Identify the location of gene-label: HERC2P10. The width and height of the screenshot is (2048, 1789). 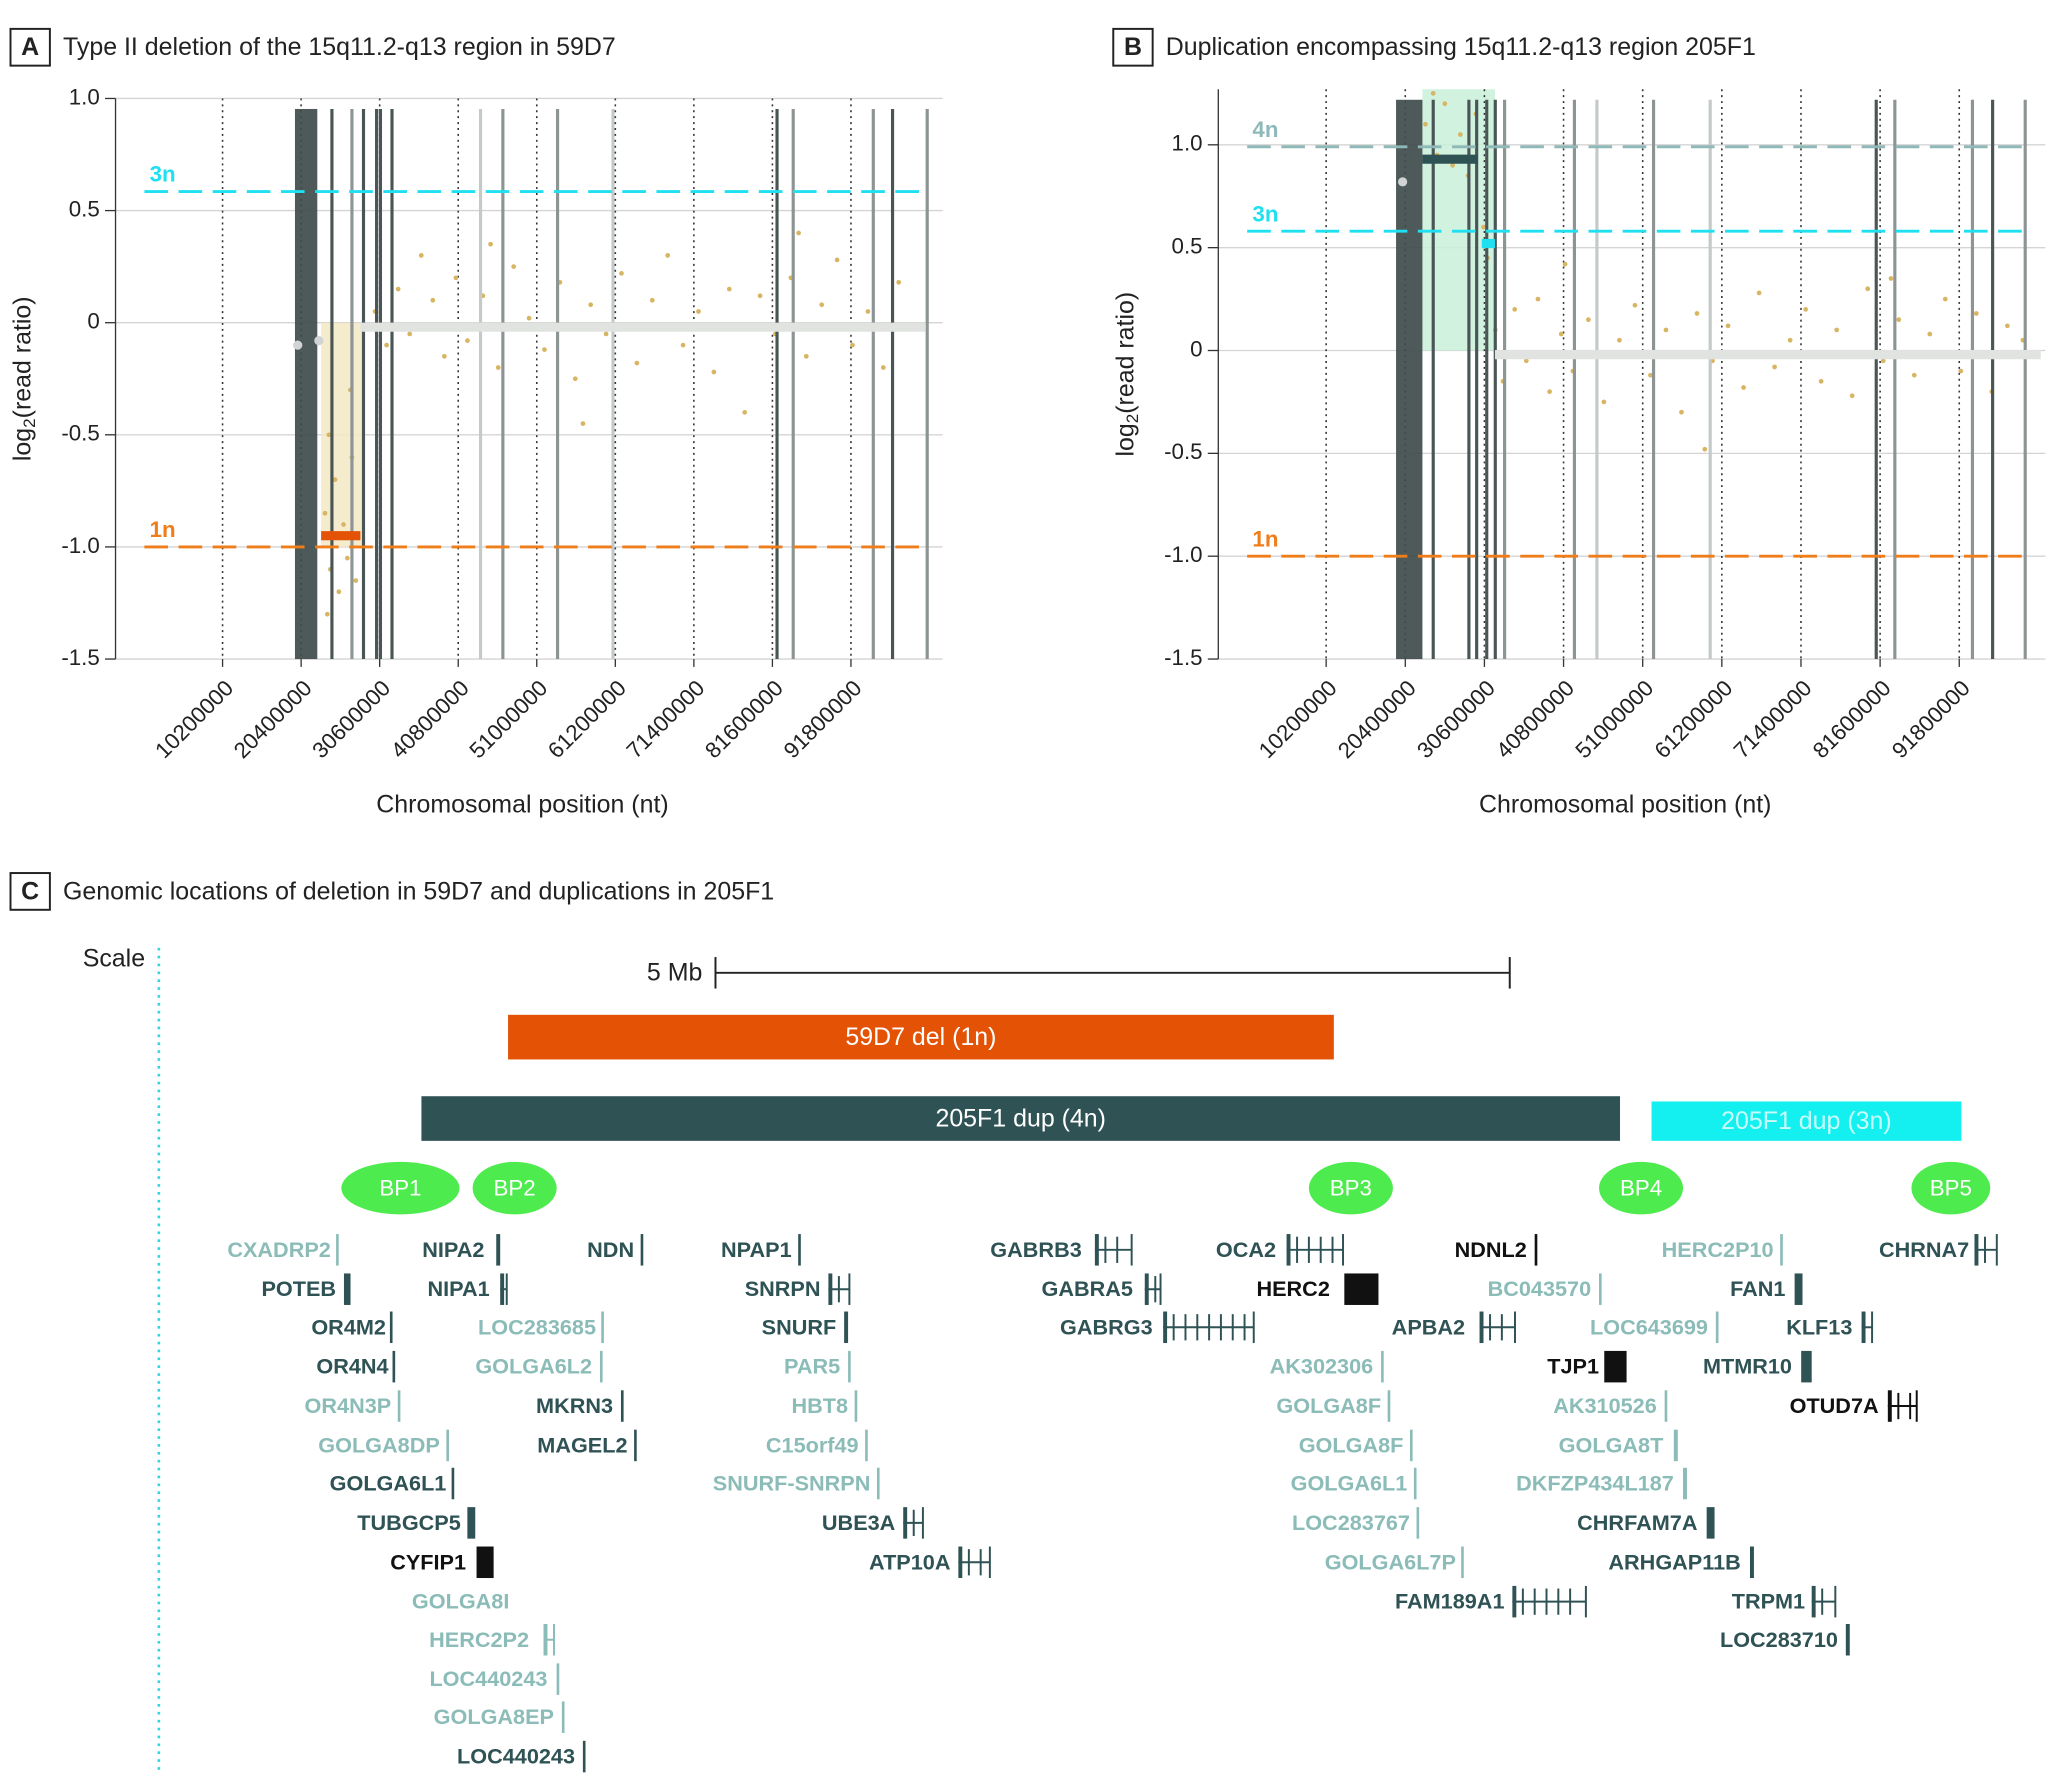
(1718, 1249).